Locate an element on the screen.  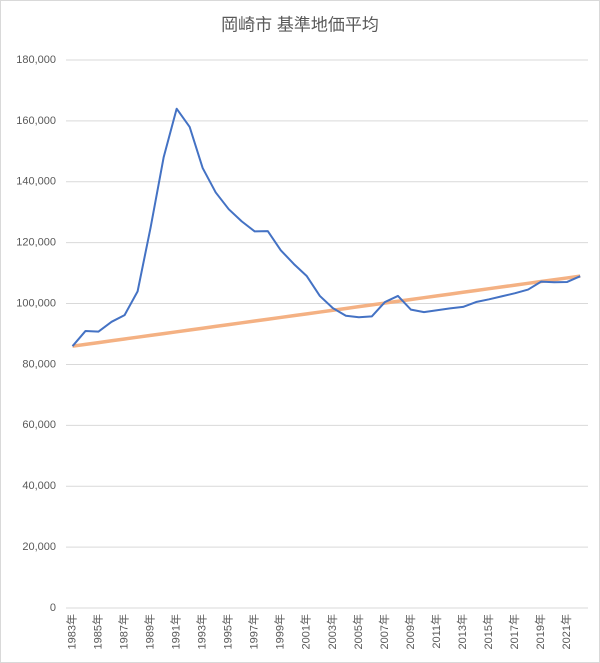
y-tick-label: 100,000 is located at coordinates (36, 303).